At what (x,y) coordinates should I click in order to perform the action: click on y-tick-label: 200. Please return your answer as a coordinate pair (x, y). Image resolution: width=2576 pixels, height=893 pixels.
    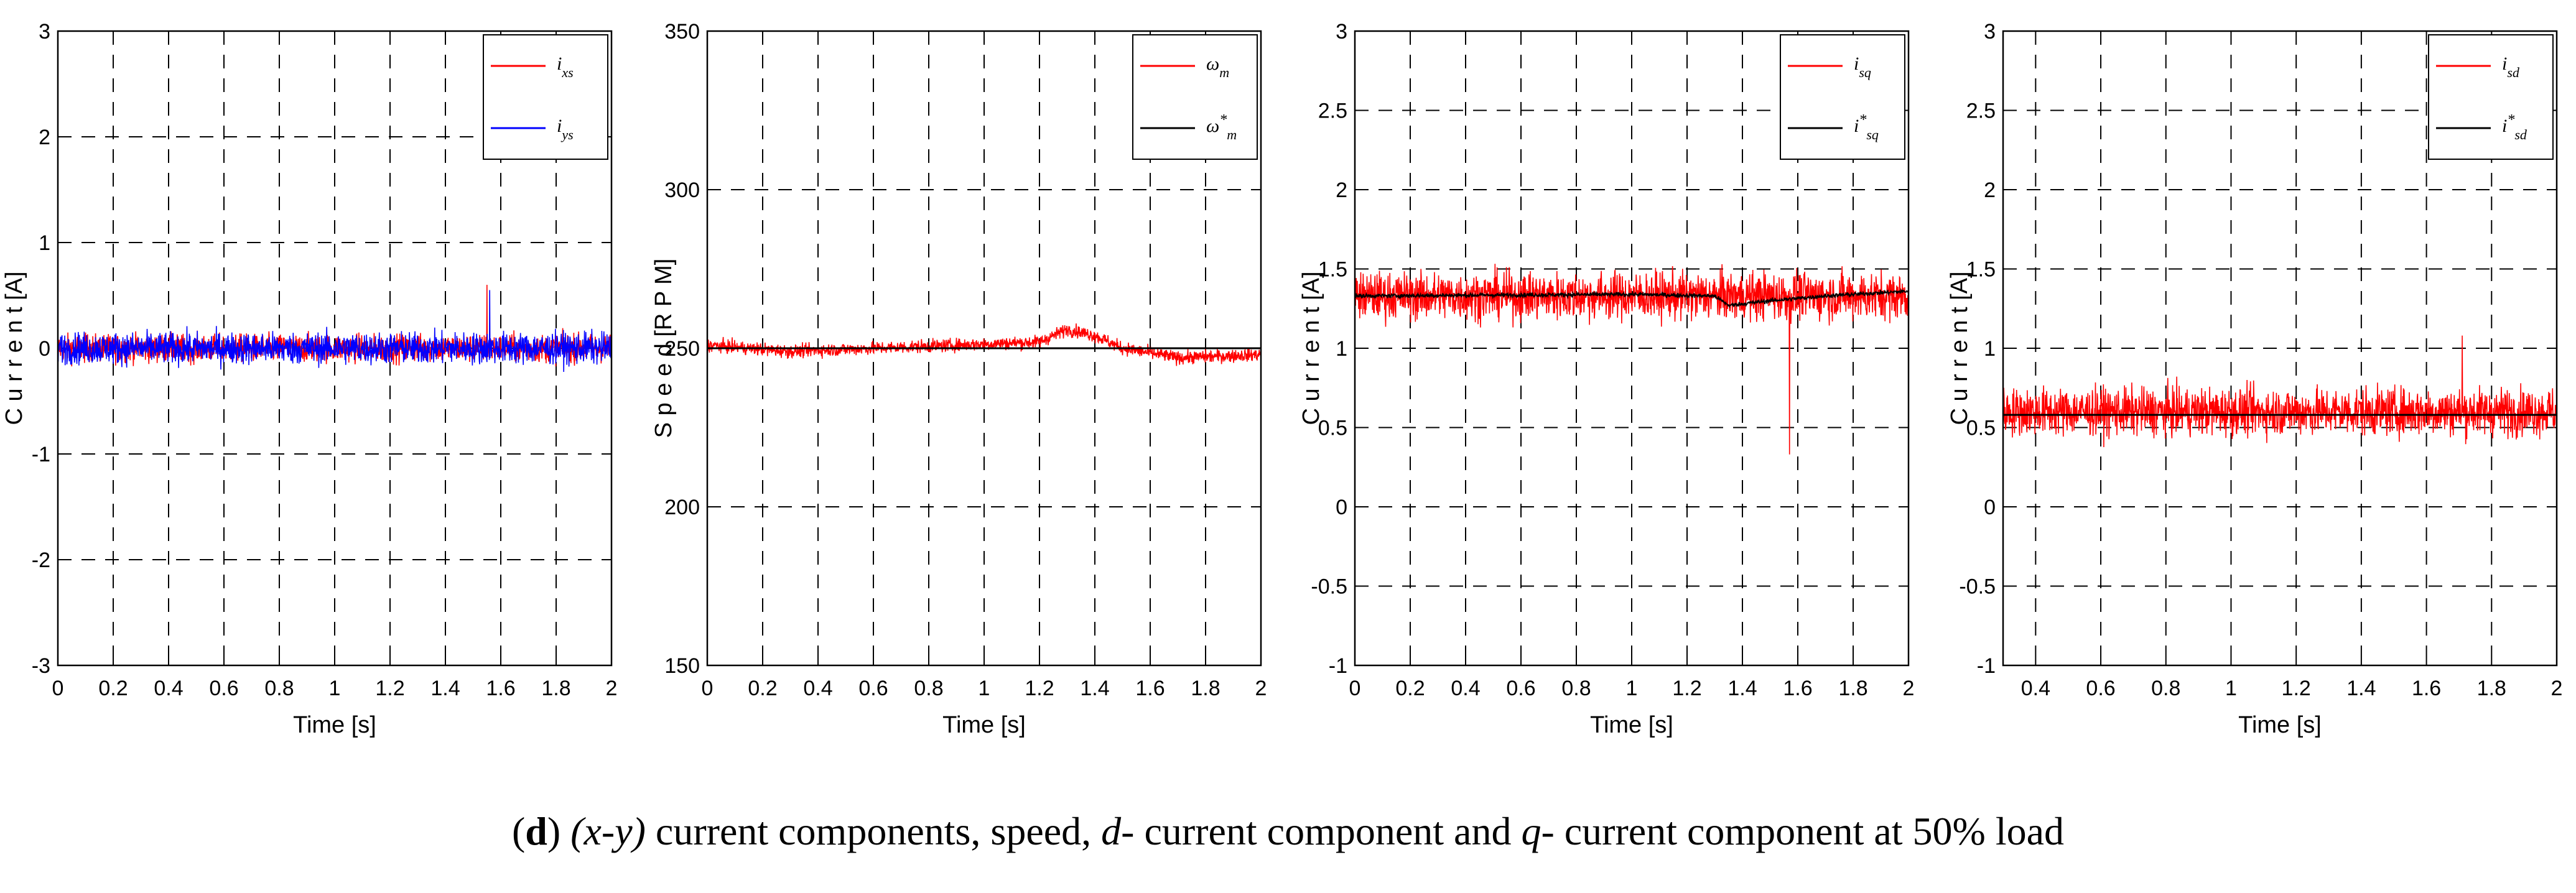
    Looking at the image, I should click on (682, 507).